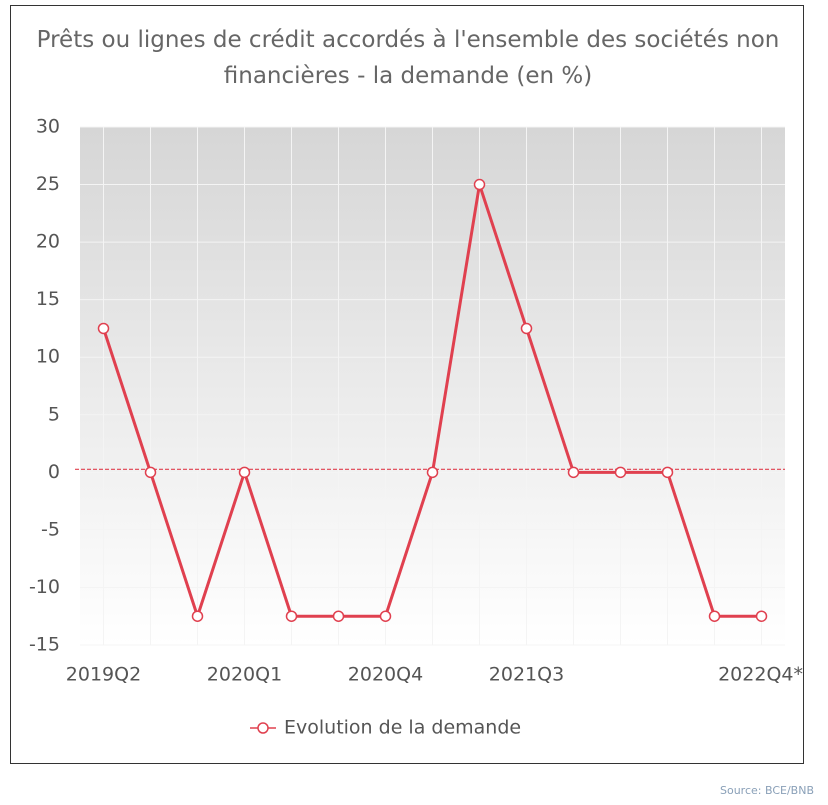  I want to click on y-tick-label: -10, so click(44, 587).